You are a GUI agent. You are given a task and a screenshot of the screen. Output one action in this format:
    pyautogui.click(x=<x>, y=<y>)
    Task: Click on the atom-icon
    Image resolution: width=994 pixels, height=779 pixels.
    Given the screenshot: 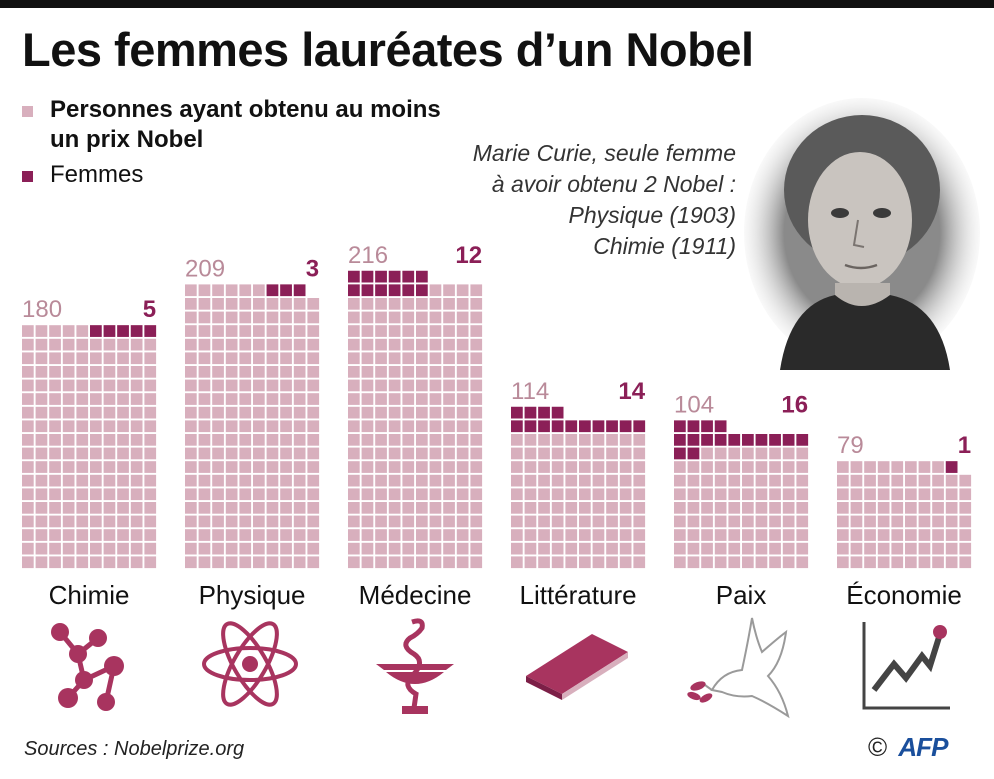 What is the action you would take?
    pyautogui.click(x=250, y=664)
    